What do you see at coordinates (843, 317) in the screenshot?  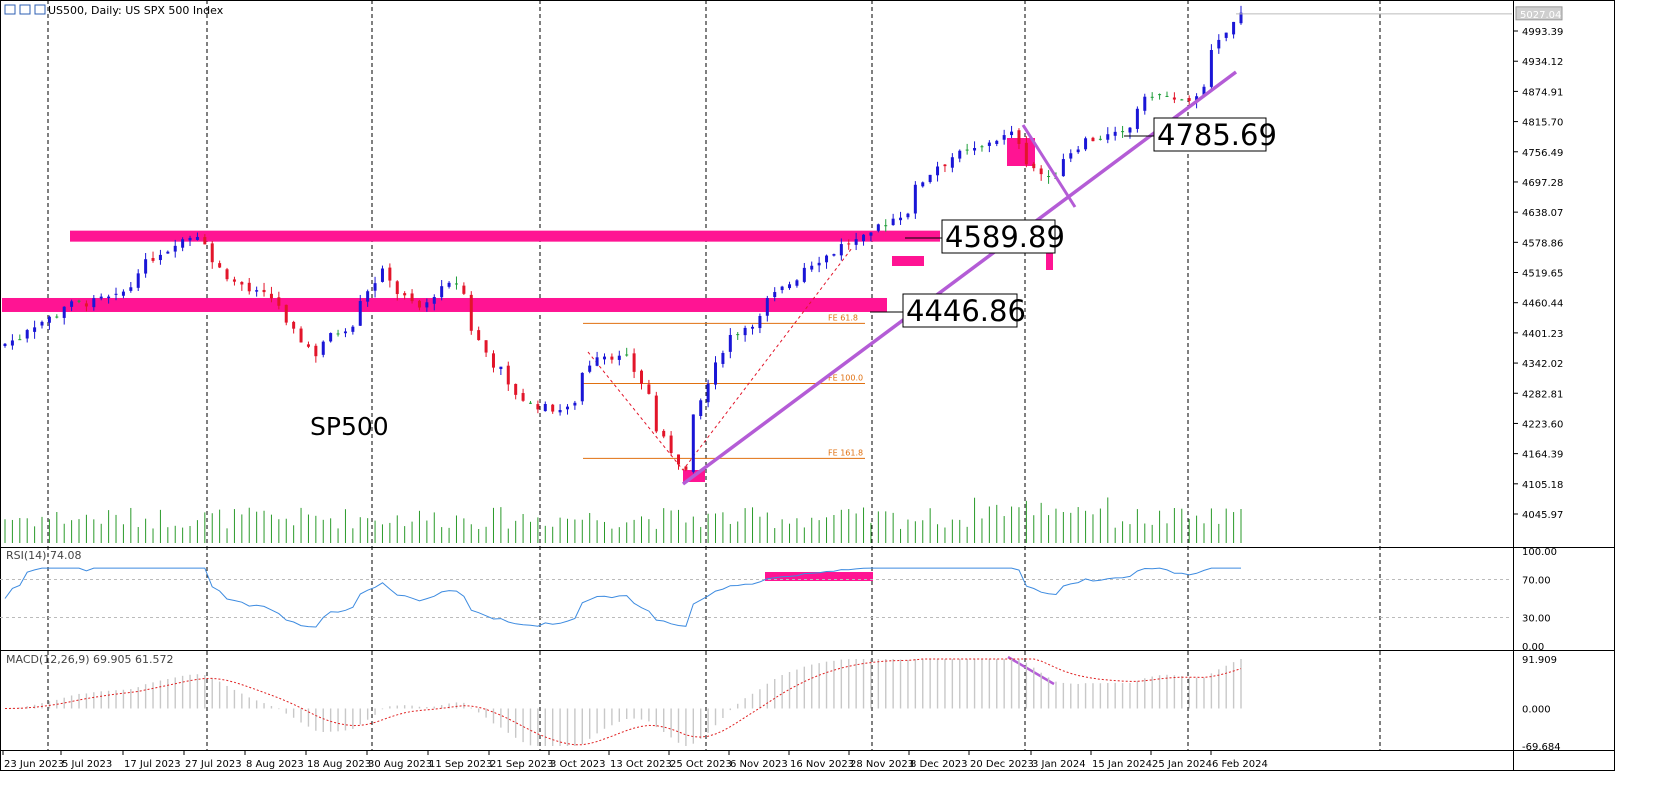 I see `fib-level-label: FE 61.8` at bounding box center [843, 317].